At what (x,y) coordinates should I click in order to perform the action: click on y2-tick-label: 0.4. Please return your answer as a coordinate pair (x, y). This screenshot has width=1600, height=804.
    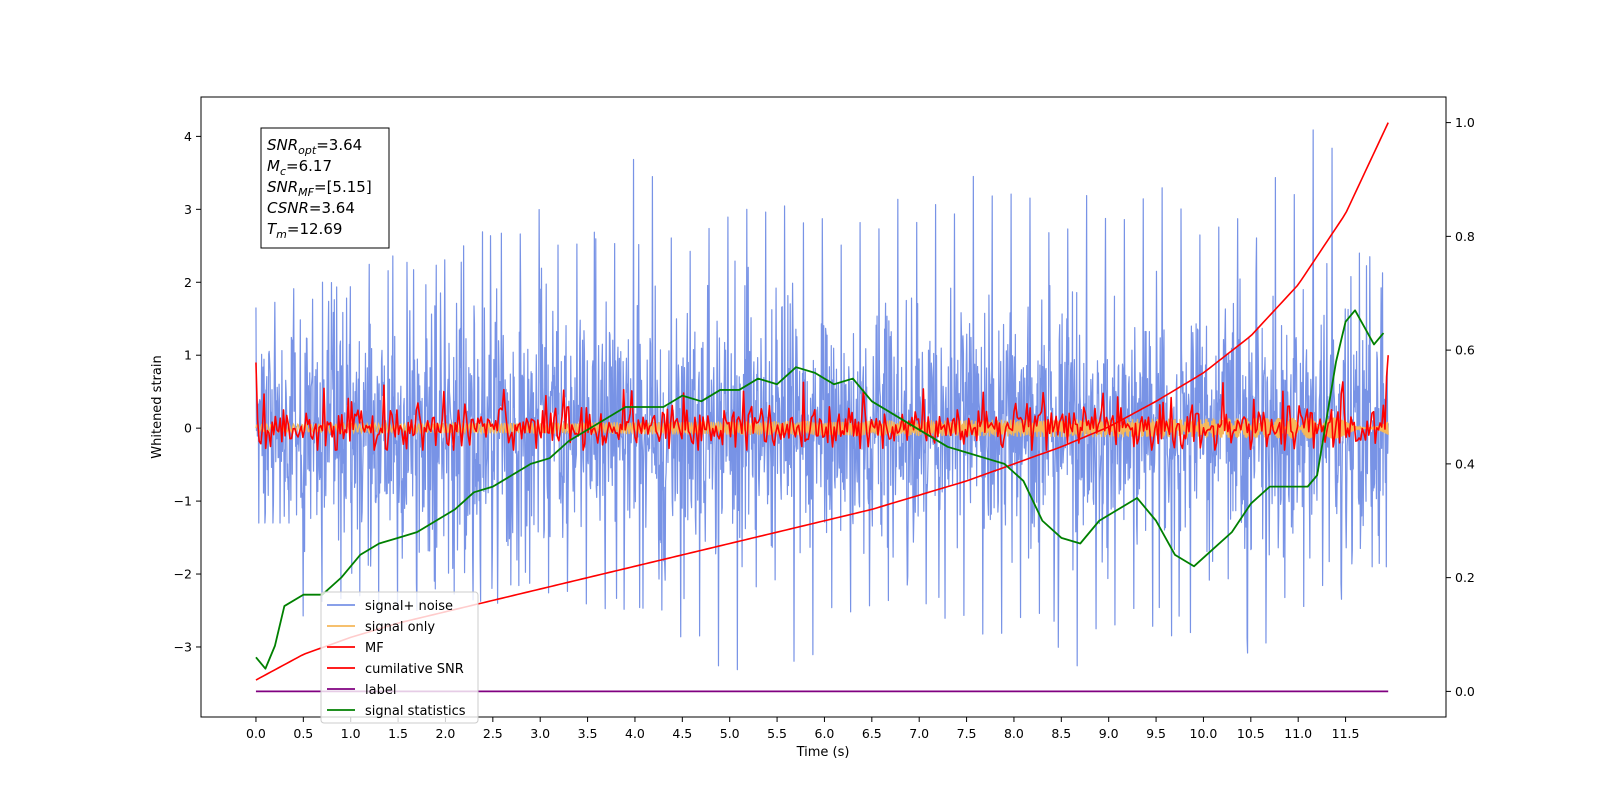
    Looking at the image, I should click on (1465, 463).